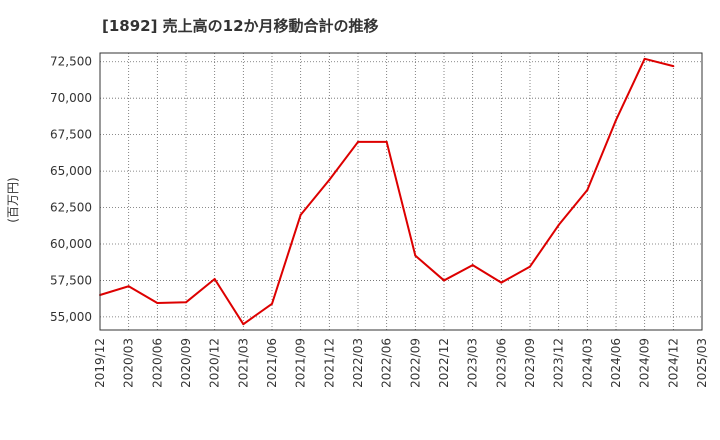 The image size is (720, 440). Describe the element at coordinates (387, 363) in the screenshot. I see `x-tick-label: 2022/06` at that location.